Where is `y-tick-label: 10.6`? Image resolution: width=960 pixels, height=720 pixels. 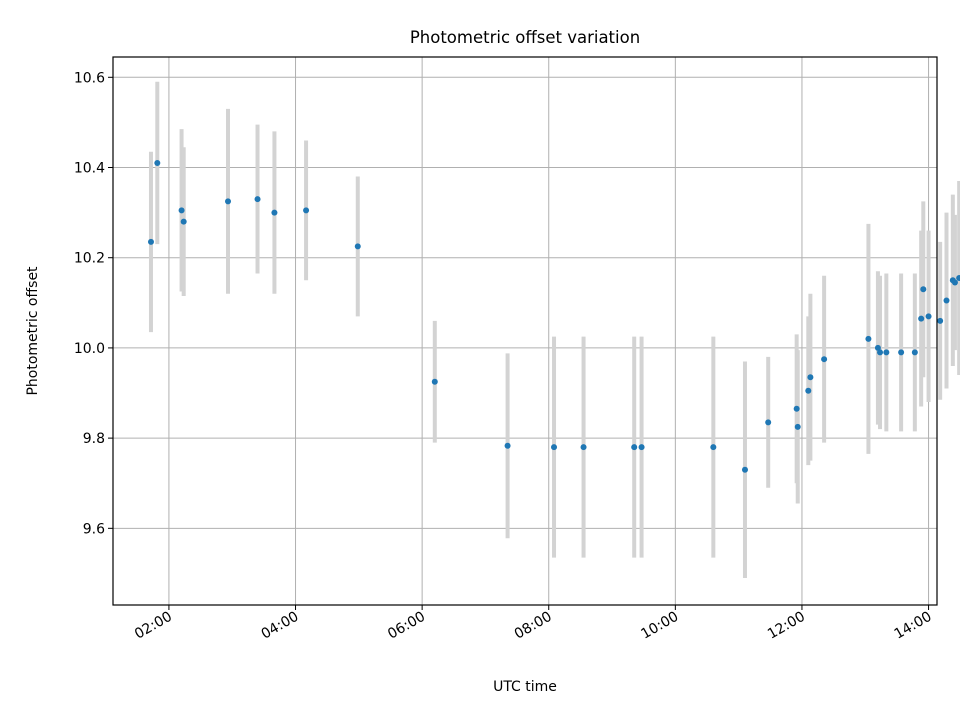
y-tick-label: 10.6 is located at coordinates (89, 78).